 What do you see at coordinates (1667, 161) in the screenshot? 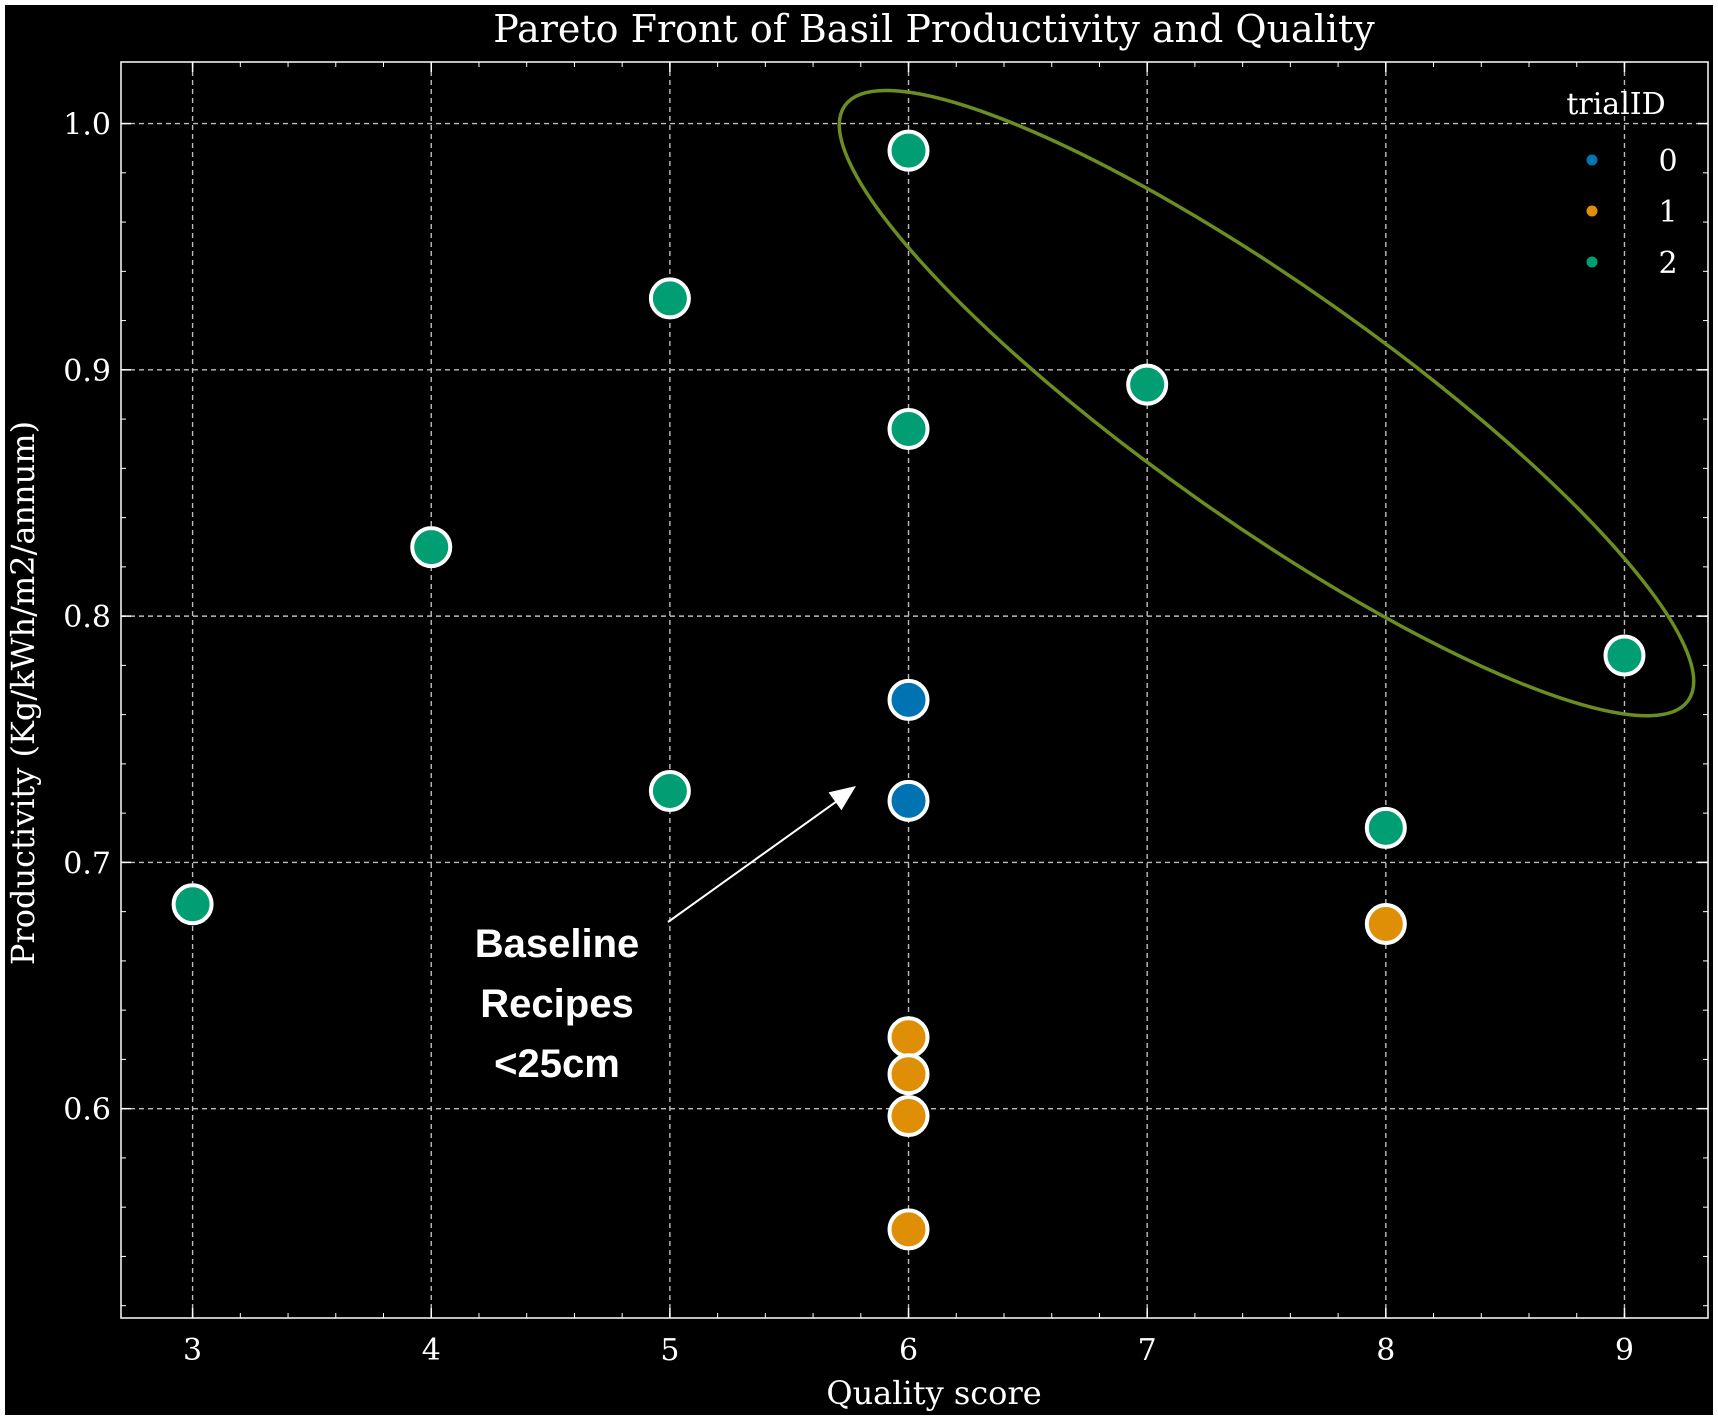
I see `legend-label-0: 0` at bounding box center [1667, 161].